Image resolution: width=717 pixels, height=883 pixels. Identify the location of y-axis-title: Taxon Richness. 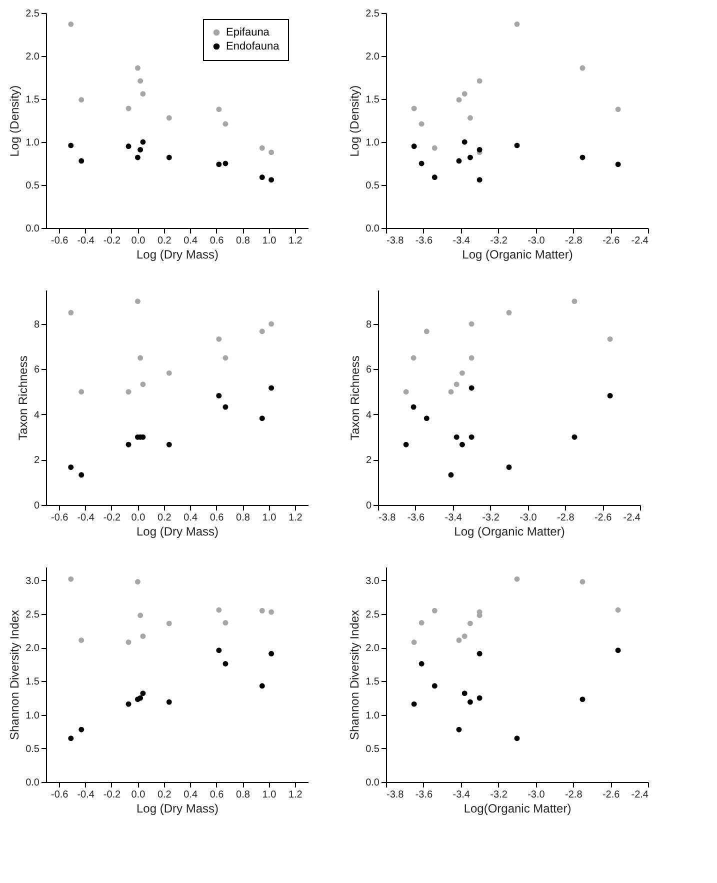
(23, 398).